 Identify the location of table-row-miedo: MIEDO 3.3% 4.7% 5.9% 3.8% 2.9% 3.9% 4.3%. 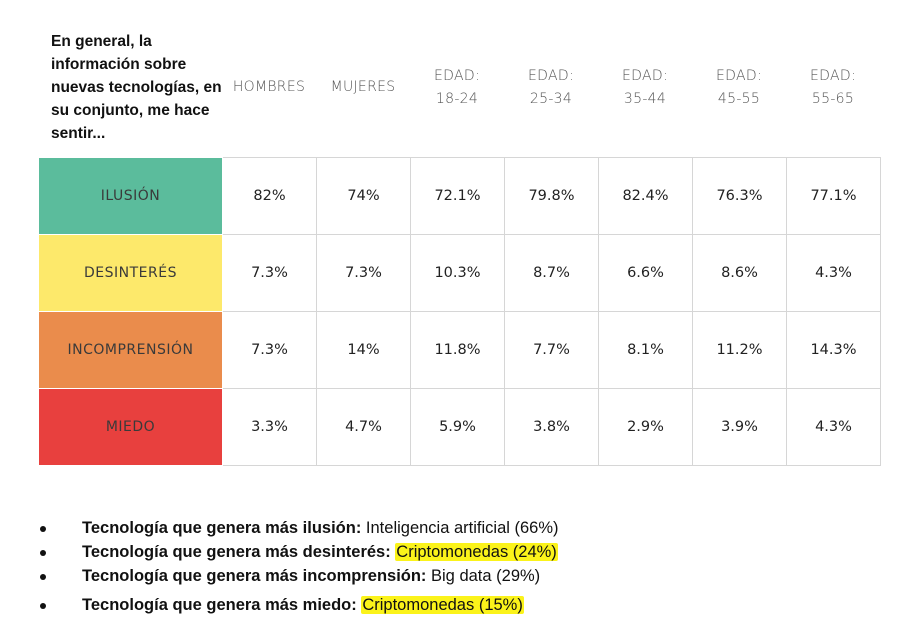
(459, 427).